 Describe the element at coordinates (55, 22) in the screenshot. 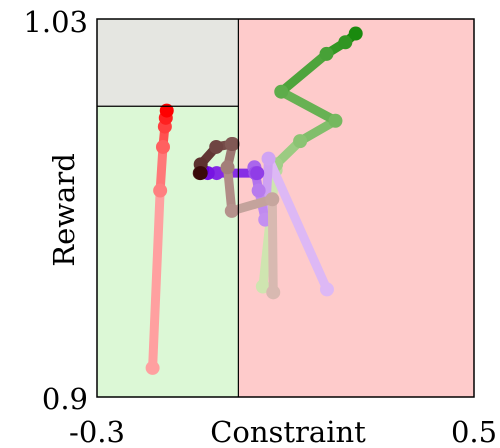

I see `y-tick-label-max: 1.03` at that location.